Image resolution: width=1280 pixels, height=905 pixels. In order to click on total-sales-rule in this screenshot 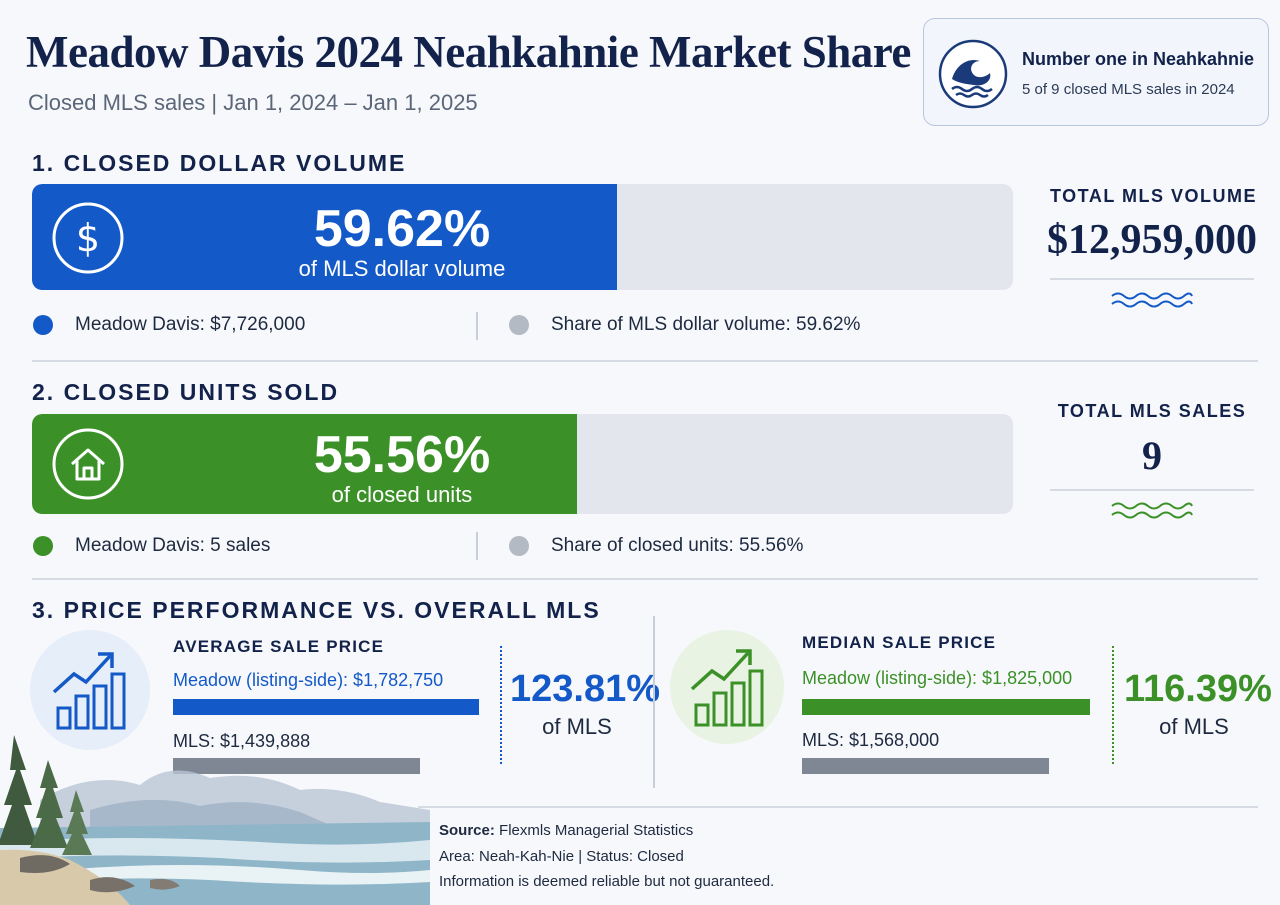, I will do `click(1152, 490)`.